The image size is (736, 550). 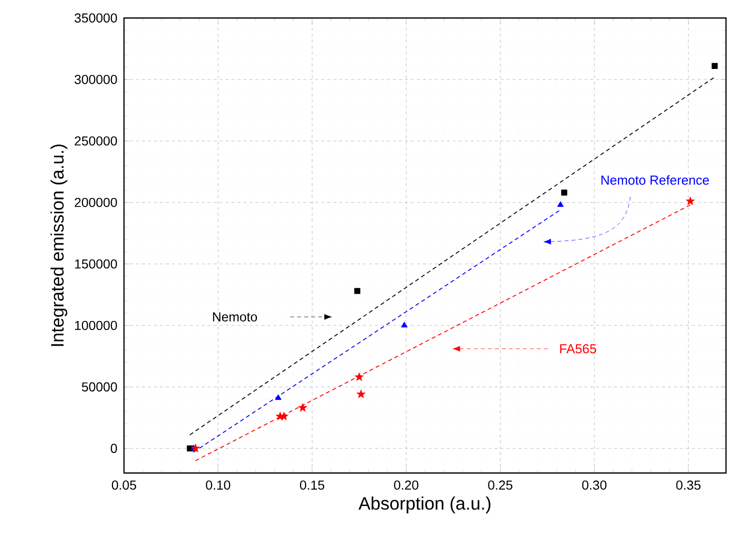 What do you see at coordinates (95, 79) in the screenshot?
I see `y-tick-label: 300000` at bounding box center [95, 79].